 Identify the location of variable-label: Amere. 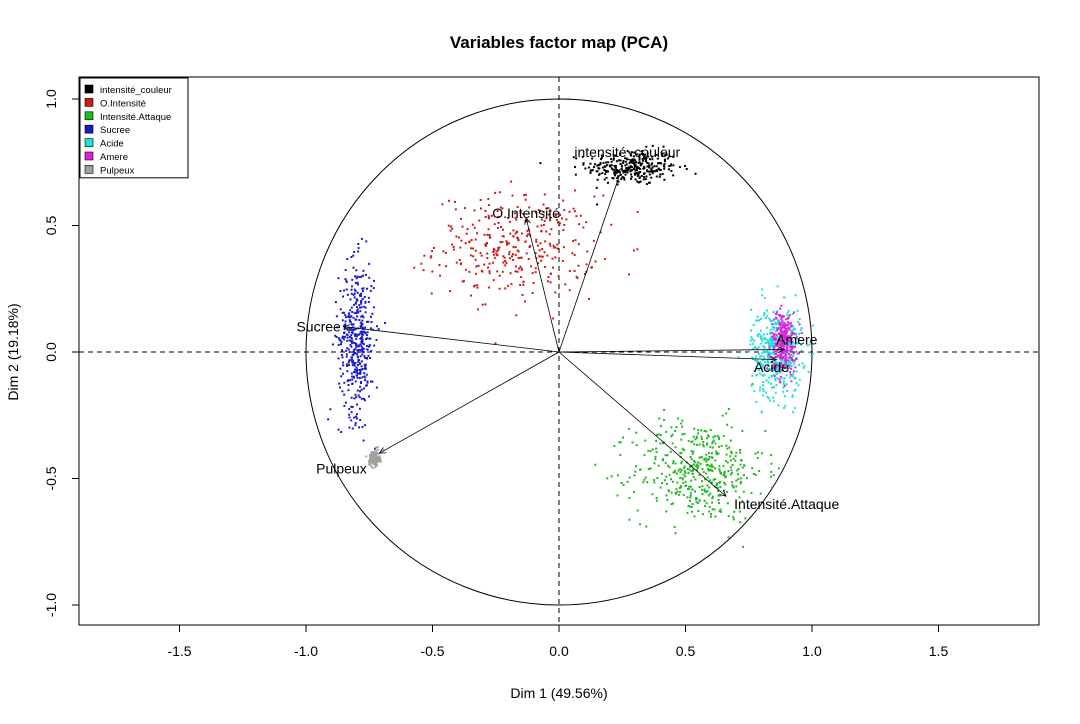
(796, 339).